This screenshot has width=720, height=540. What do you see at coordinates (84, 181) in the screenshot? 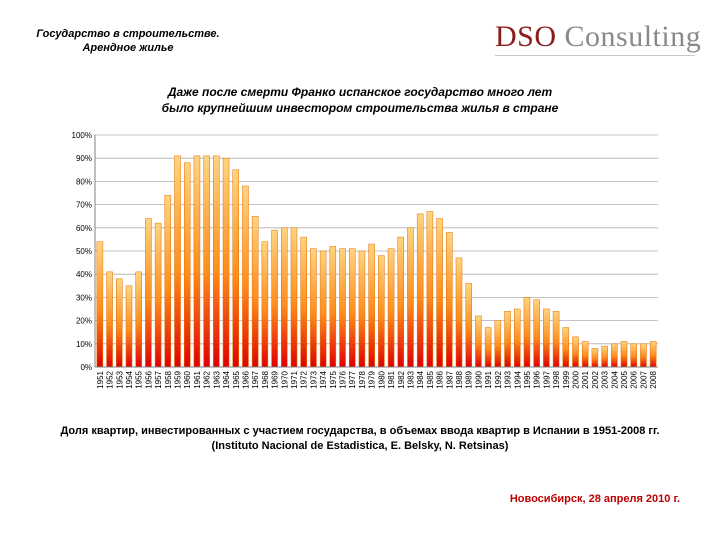
I see `y-tick-label: 80%` at bounding box center [84, 181].